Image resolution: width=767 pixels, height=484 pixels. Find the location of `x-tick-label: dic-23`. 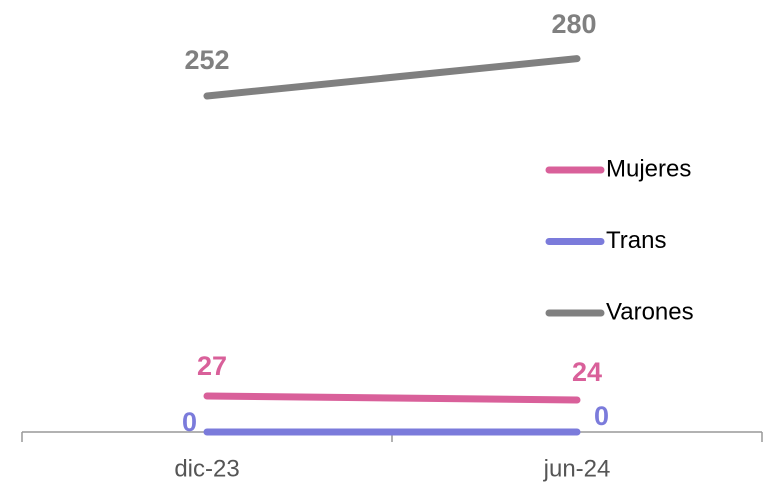

x-tick-label: dic-23 is located at coordinates (206, 468).